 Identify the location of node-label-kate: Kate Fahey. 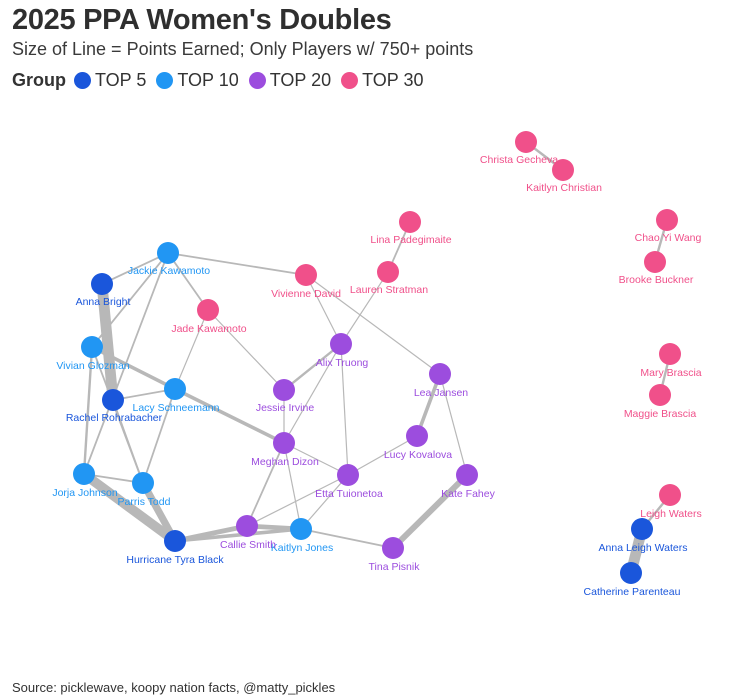
(468, 494).